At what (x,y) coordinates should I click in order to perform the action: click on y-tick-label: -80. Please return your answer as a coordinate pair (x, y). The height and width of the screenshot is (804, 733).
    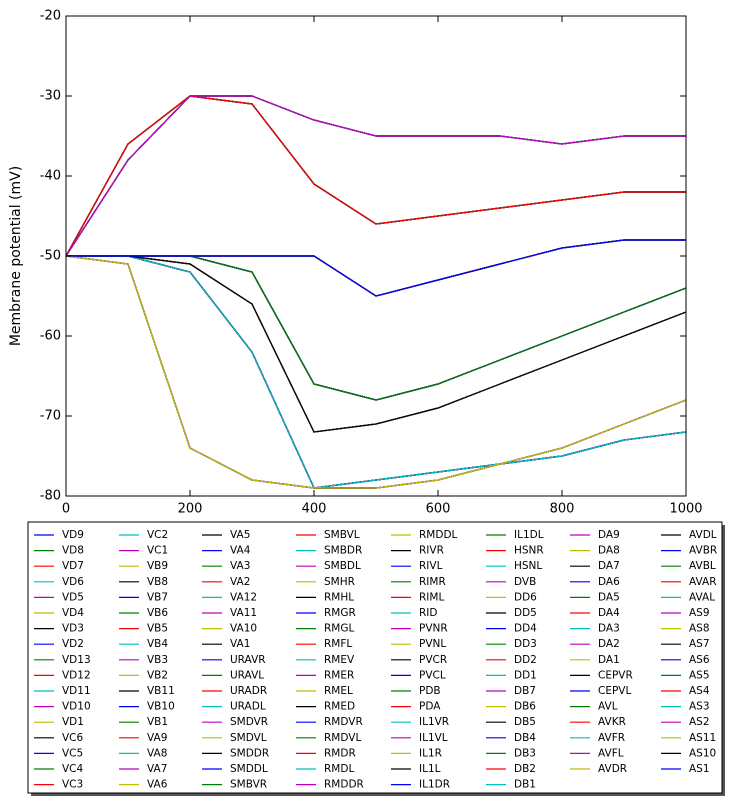
    Looking at the image, I should click on (50, 496).